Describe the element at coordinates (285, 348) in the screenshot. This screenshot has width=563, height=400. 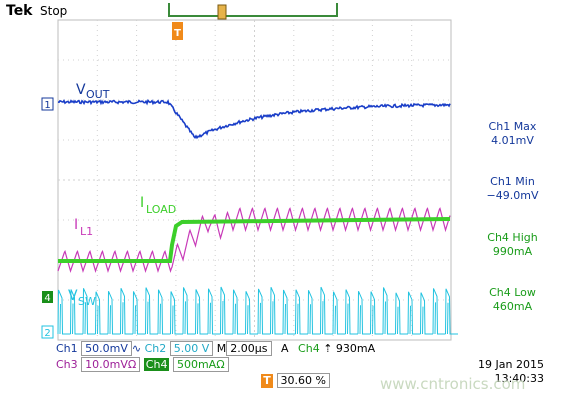
I see `trigger-mode: A` at that location.